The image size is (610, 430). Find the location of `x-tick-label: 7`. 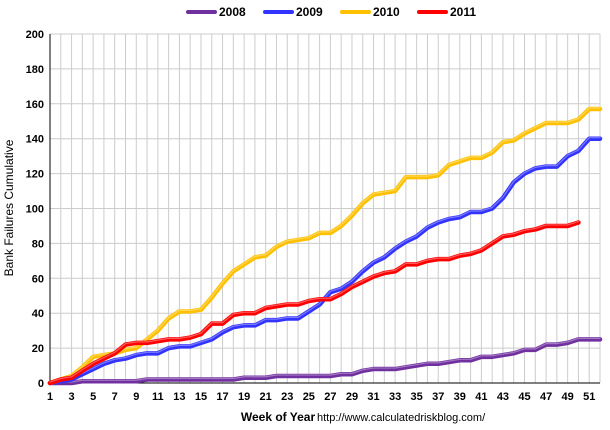

x-tick-label: 7 is located at coordinates (115, 397).